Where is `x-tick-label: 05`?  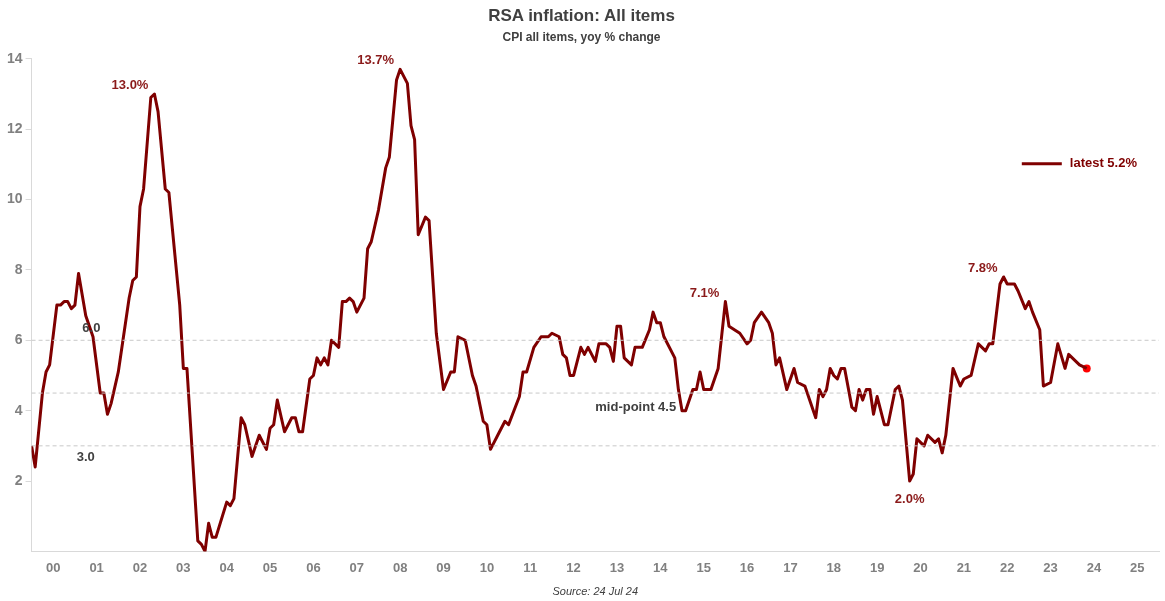
x-tick-label: 05 is located at coordinates (270, 567).